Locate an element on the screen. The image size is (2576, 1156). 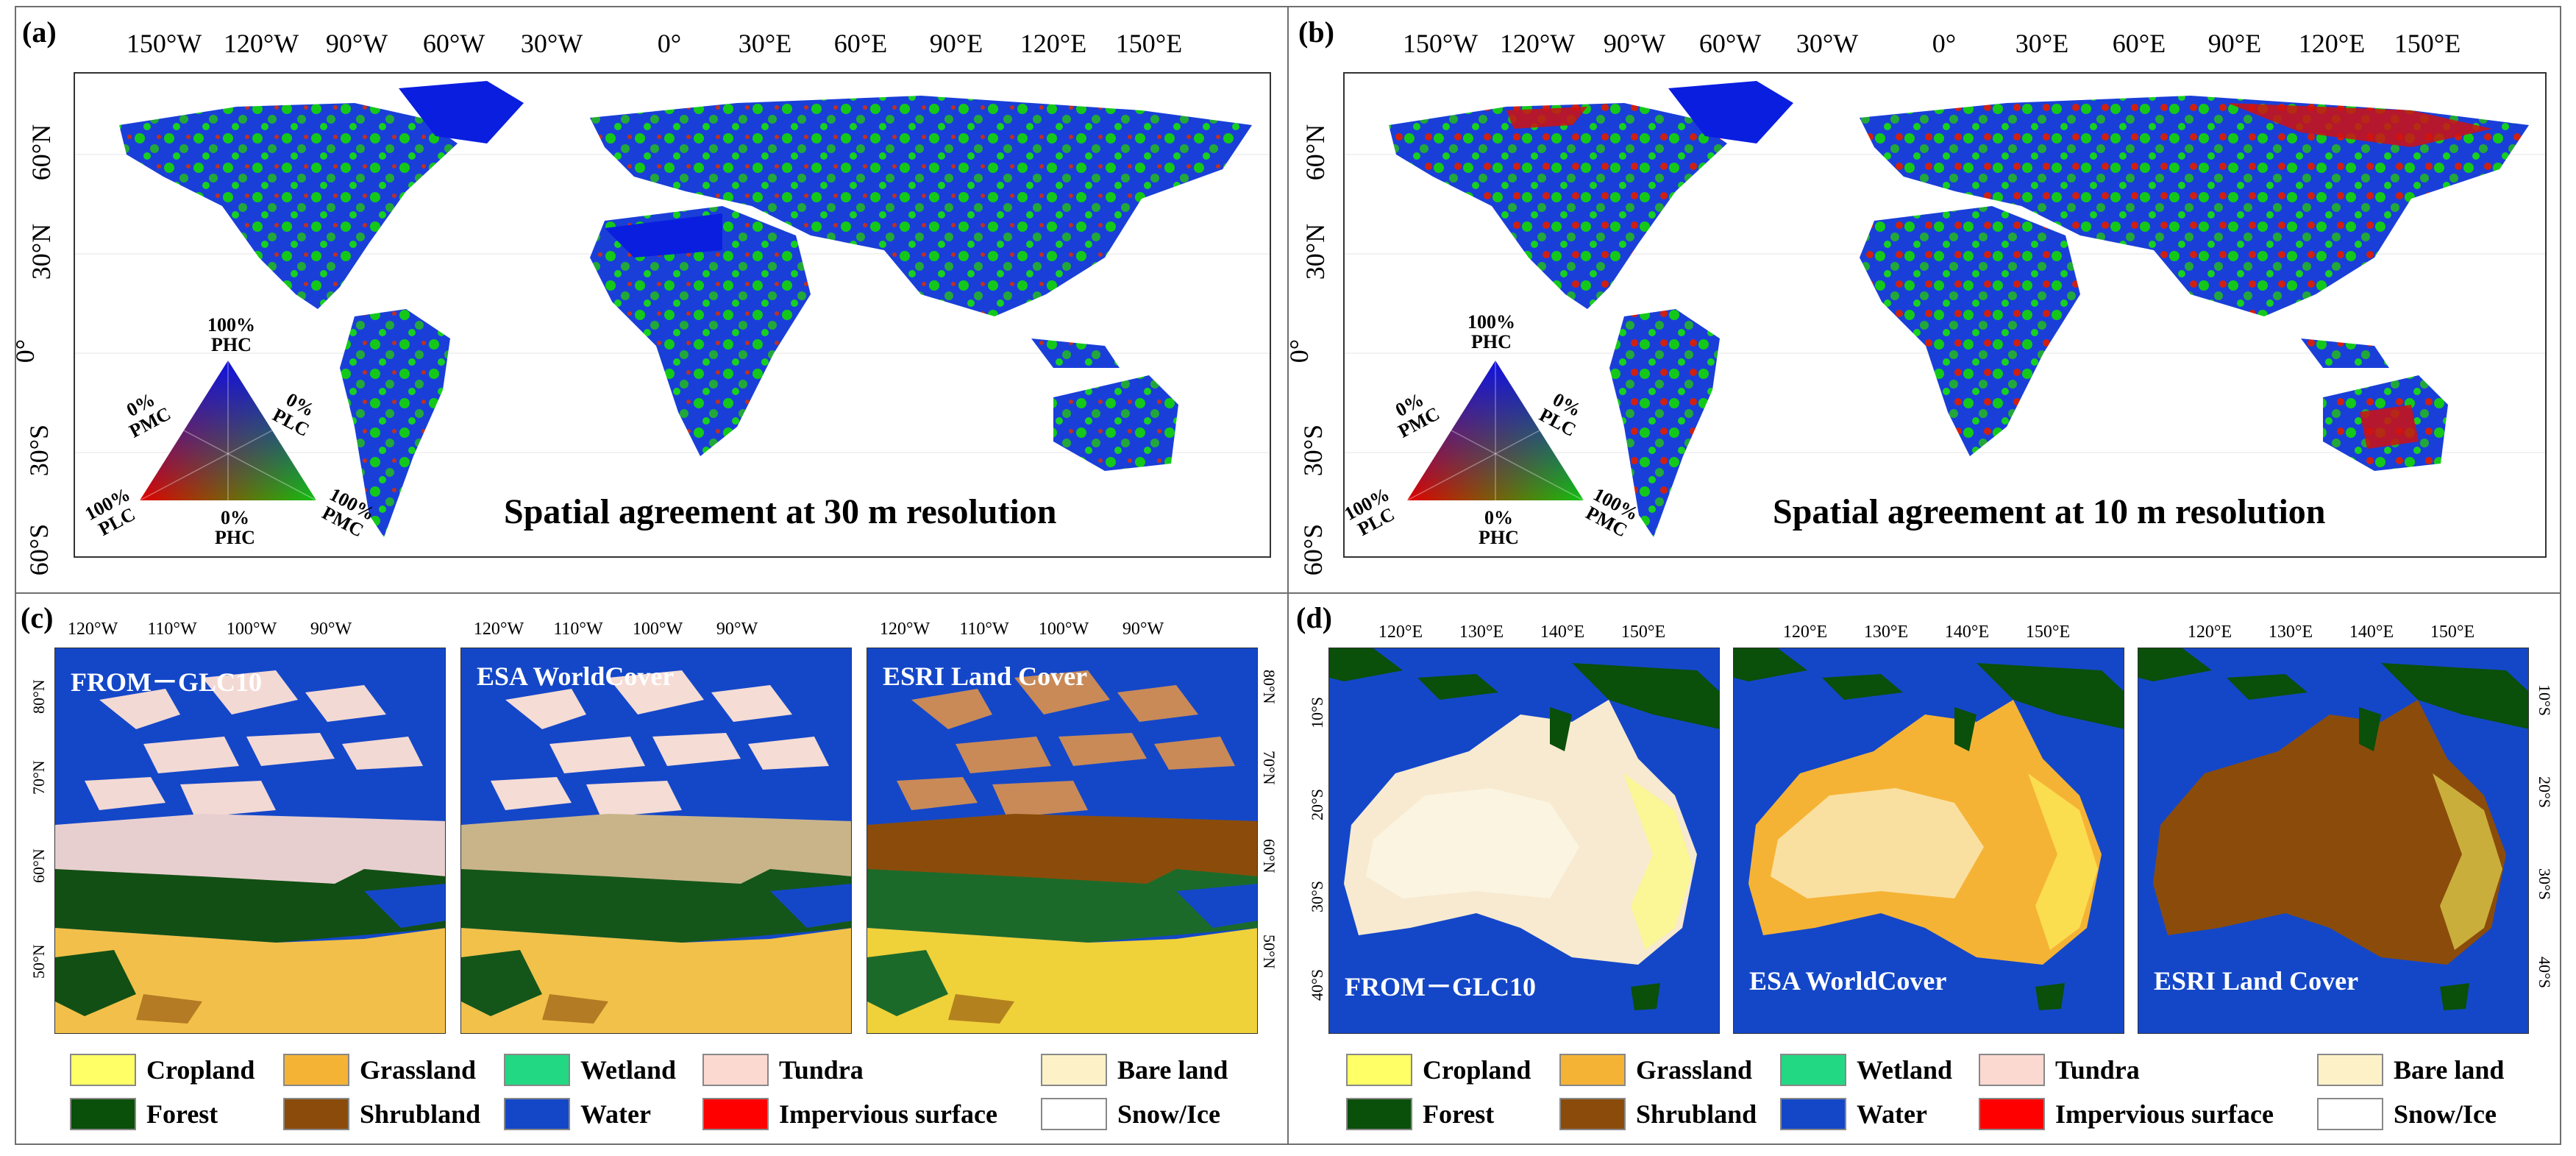
lat-tick-label: 10°S is located at coordinates (1317, 712).